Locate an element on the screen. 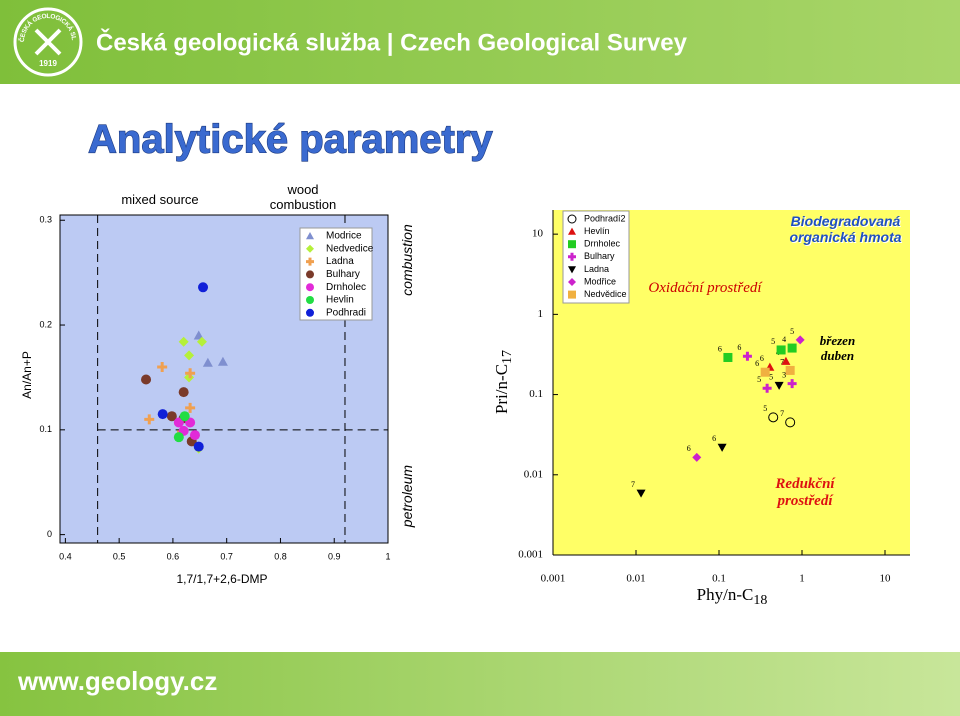 This screenshot has width=960, height=716. y-tick-label: 0.2 is located at coordinates (45, 324).